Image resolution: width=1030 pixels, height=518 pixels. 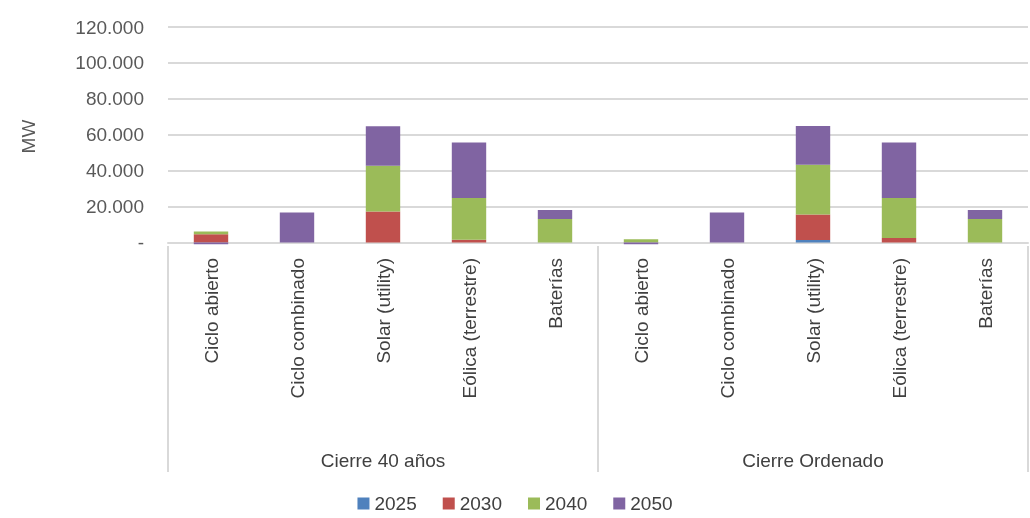 What do you see at coordinates (395, 503) in the screenshot?
I see `legend-label: 2025` at bounding box center [395, 503].